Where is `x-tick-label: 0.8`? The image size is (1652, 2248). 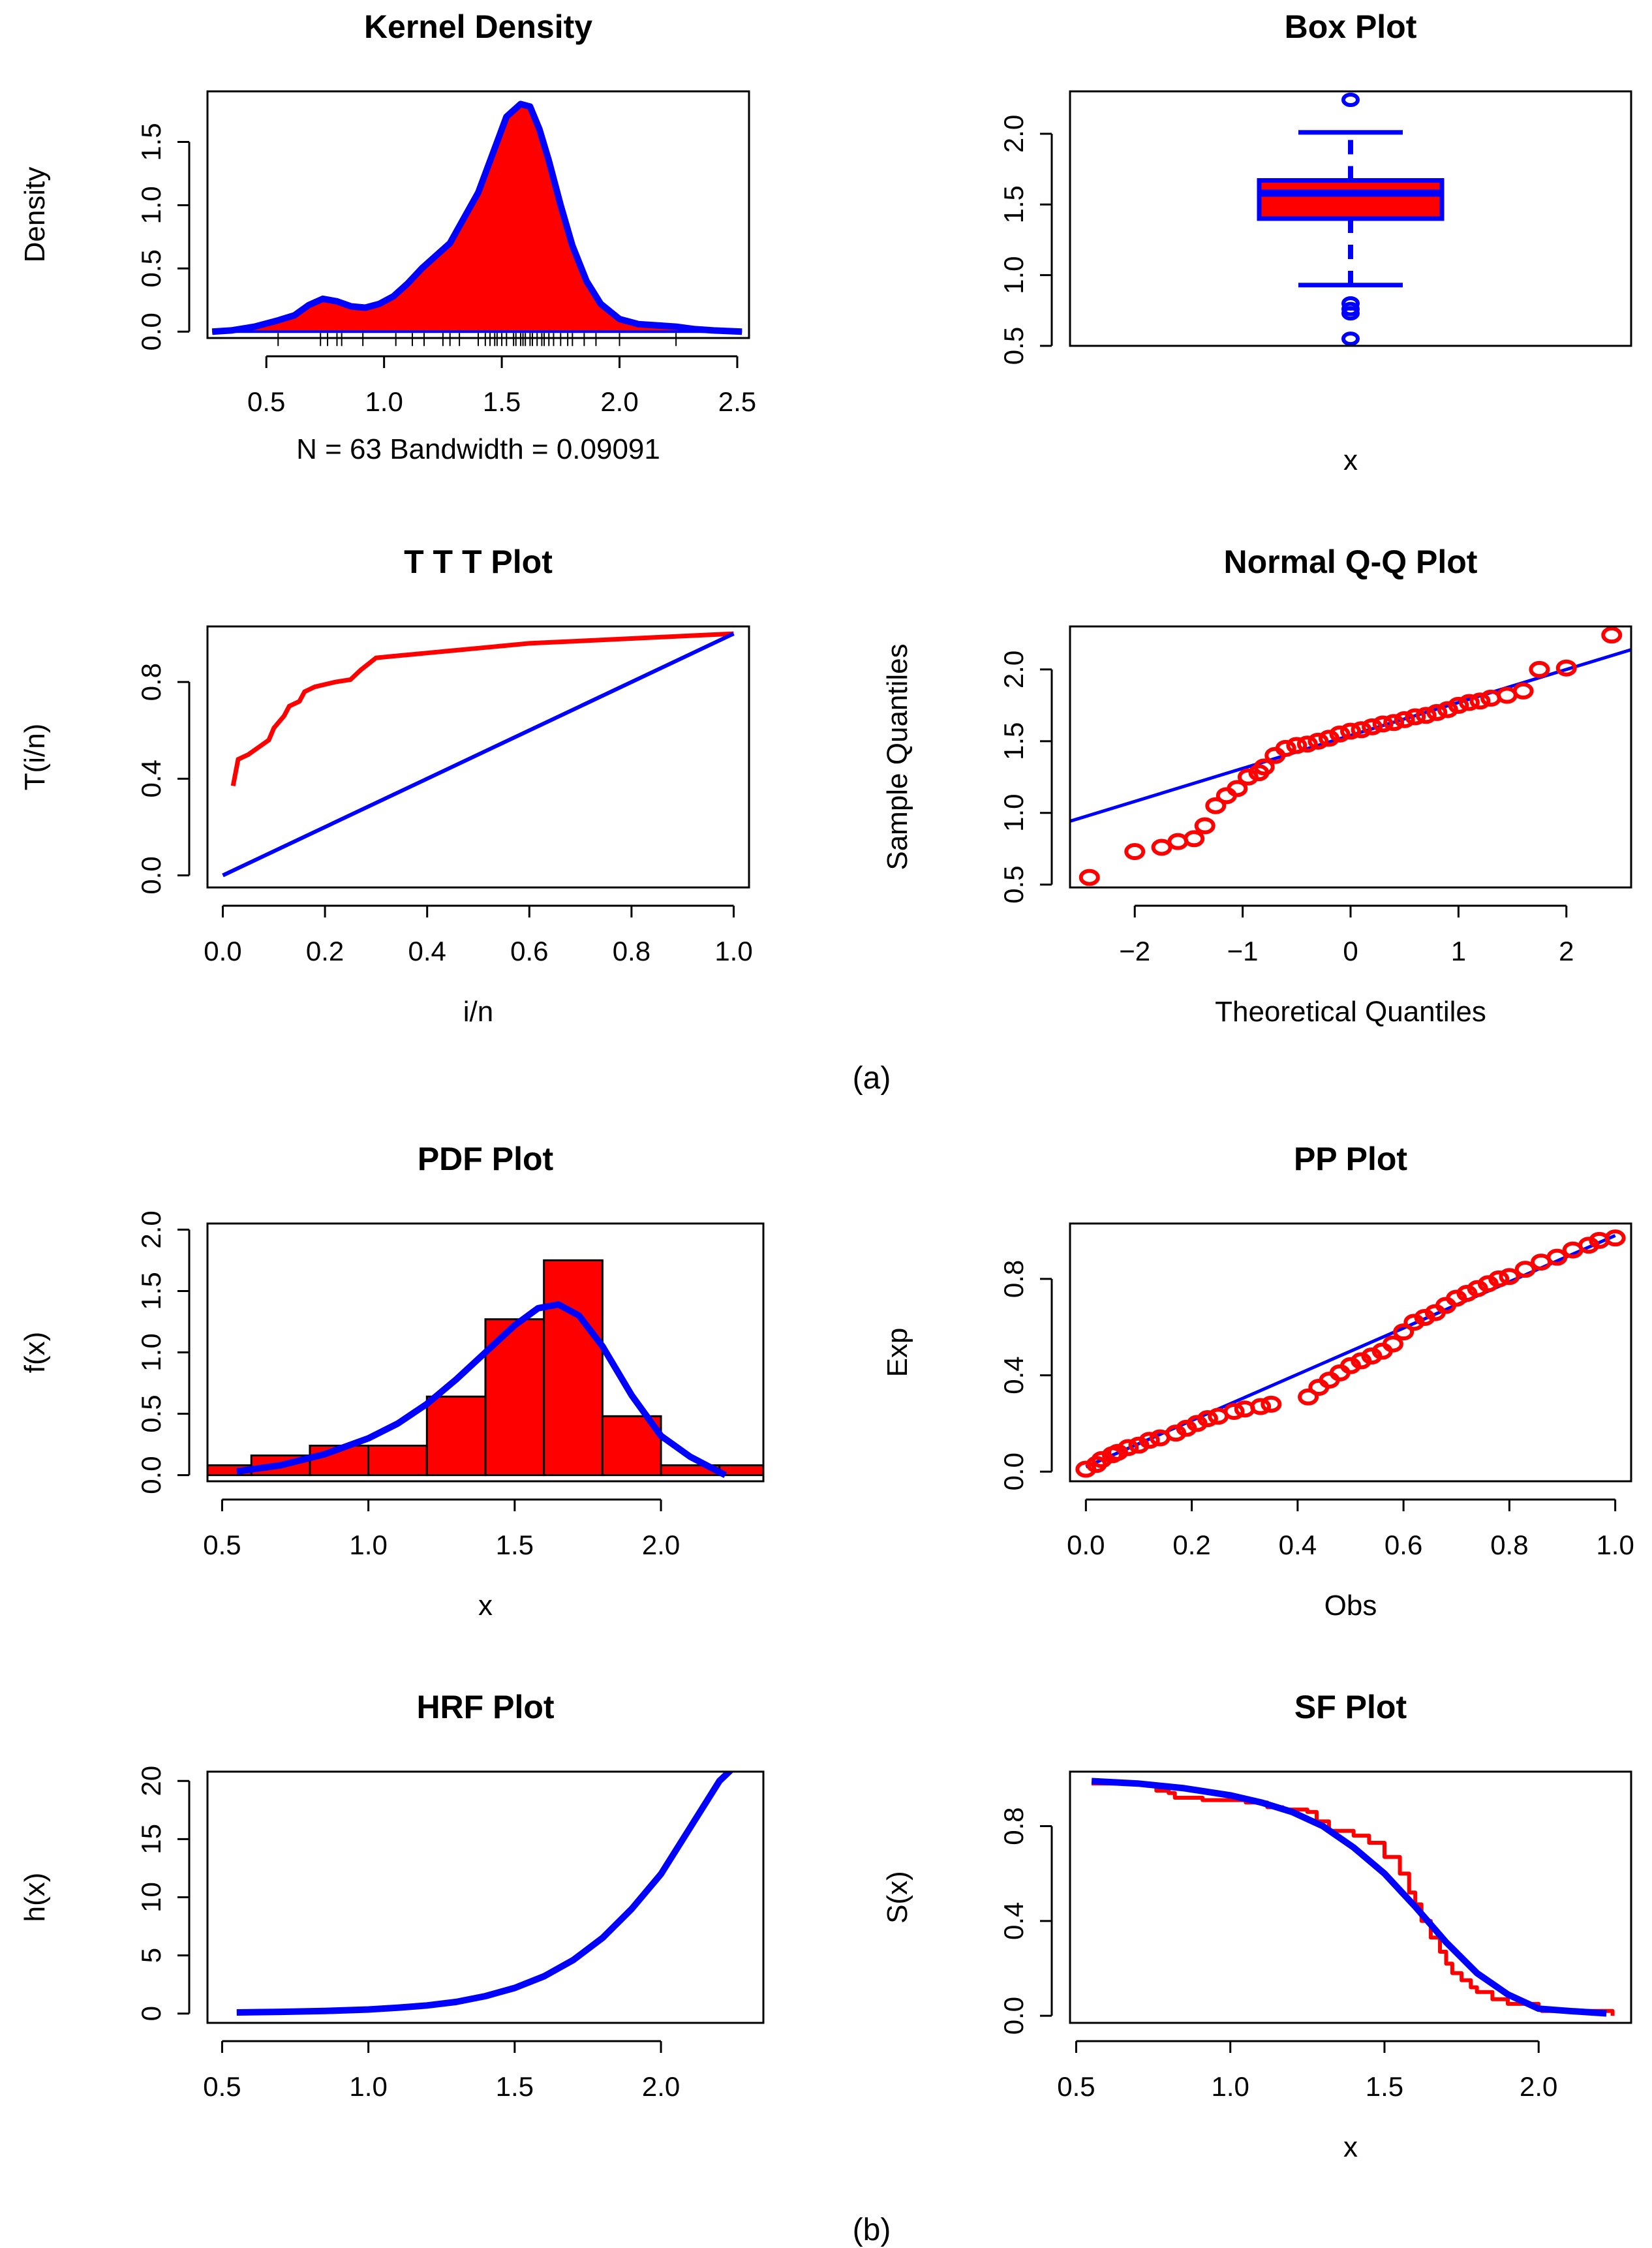 x-tick-label: 0.8 is located at coordinates (632, 951).